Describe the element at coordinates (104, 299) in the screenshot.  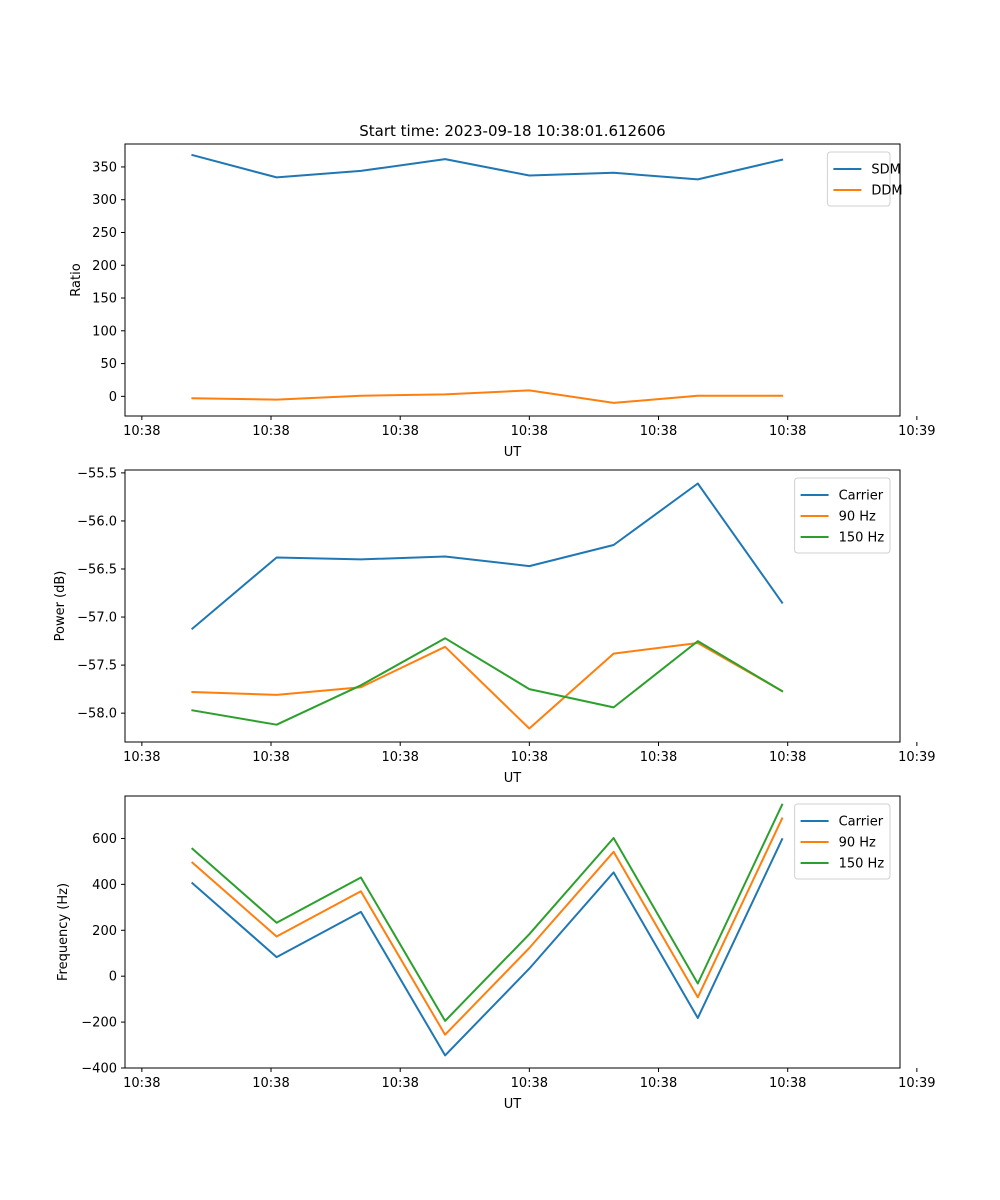
I see `ratio-y-tick-label: 150` at that location.